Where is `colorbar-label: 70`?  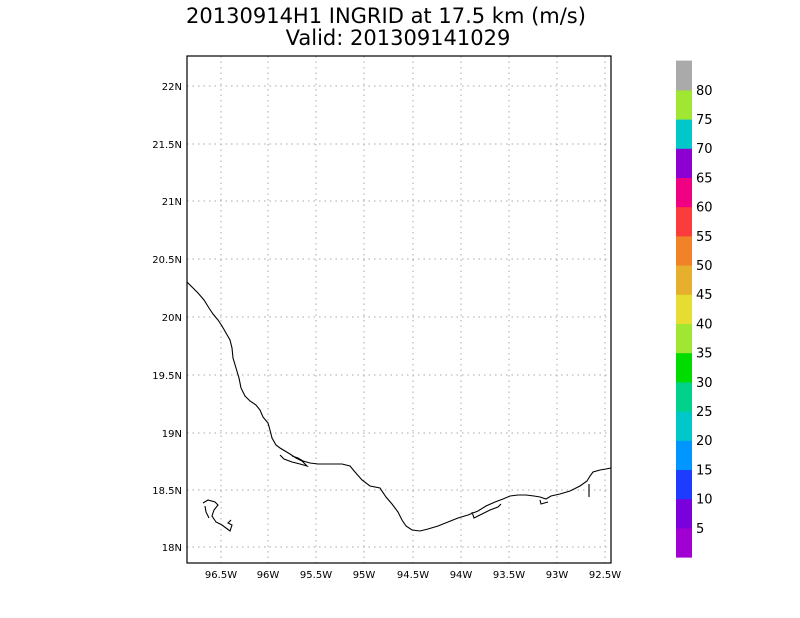
colorbar-label: 70 is located at coordinates (704, 149).